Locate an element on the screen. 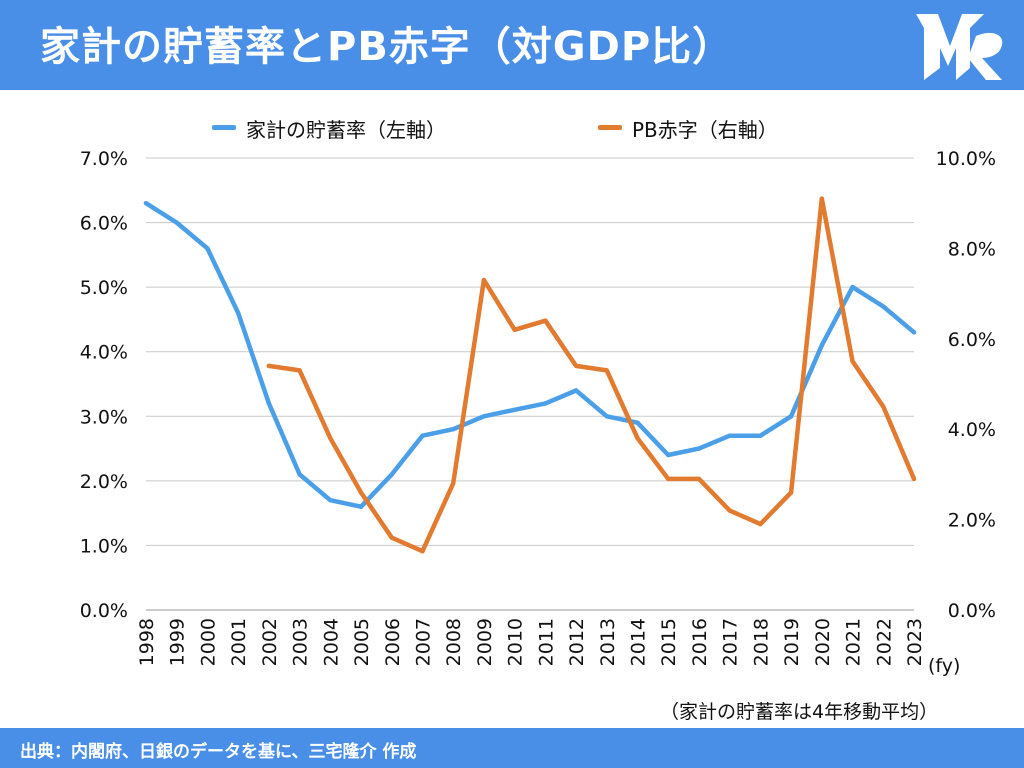 The image size is (1024, 768). x-axis-unit-label: (fy) is located at coordinates (944, 666).